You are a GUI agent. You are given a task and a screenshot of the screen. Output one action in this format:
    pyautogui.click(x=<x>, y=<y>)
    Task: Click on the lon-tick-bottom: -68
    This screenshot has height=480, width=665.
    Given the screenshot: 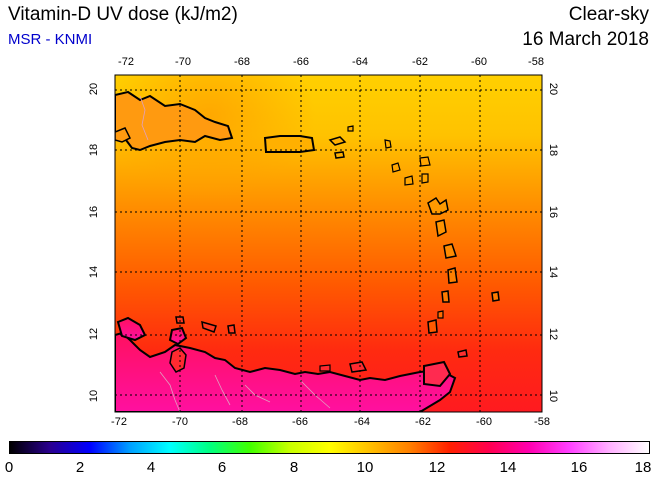 What is the action you would take?
    pyautogui.click(x=240, y=422)
    